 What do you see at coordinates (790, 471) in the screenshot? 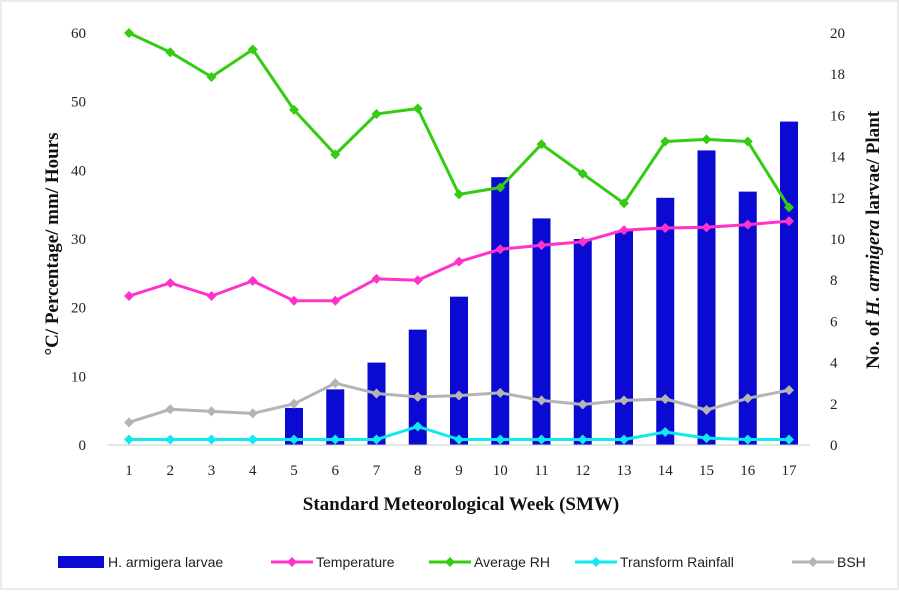
I see `x-tick-label: 17` at bounding box center [790, 471].